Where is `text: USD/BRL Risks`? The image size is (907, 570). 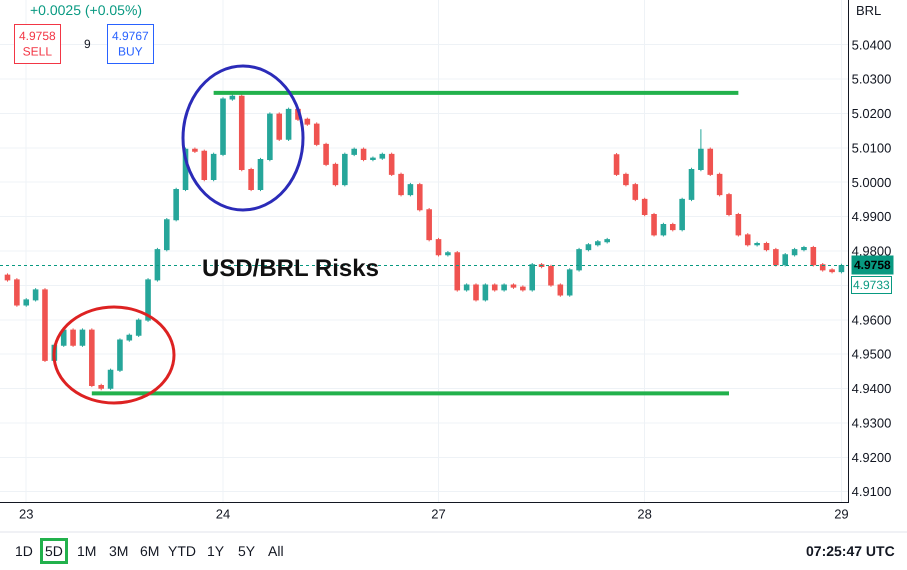 text: USD/BRL Risks is located at coordinates (290, 268).